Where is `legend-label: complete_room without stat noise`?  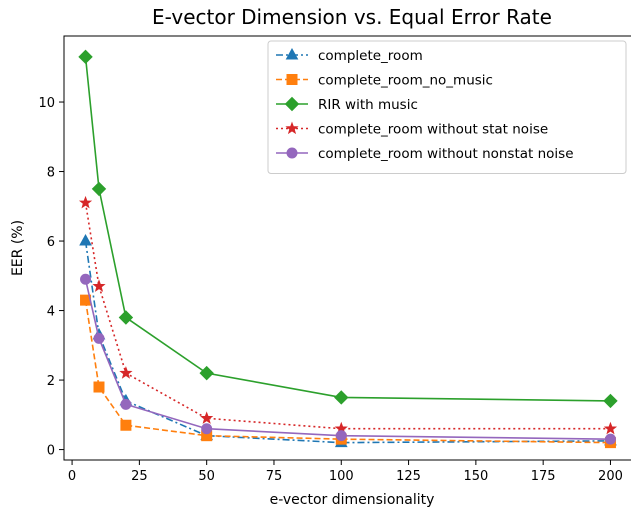 legend-label: complete_room without stat noise is located at coordinates (433, 130).